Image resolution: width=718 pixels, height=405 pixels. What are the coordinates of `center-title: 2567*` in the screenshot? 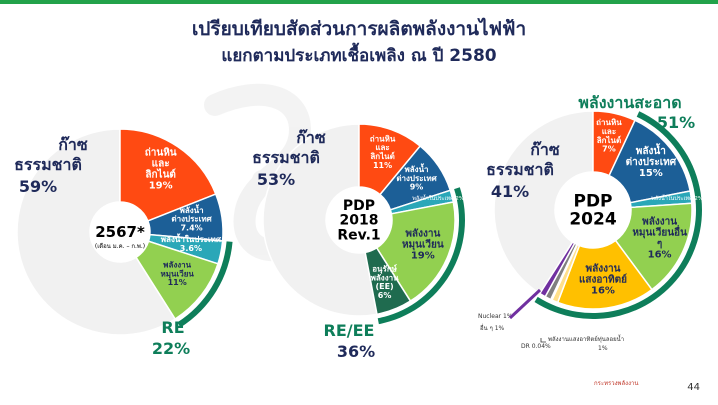 It's located at (120, 232).